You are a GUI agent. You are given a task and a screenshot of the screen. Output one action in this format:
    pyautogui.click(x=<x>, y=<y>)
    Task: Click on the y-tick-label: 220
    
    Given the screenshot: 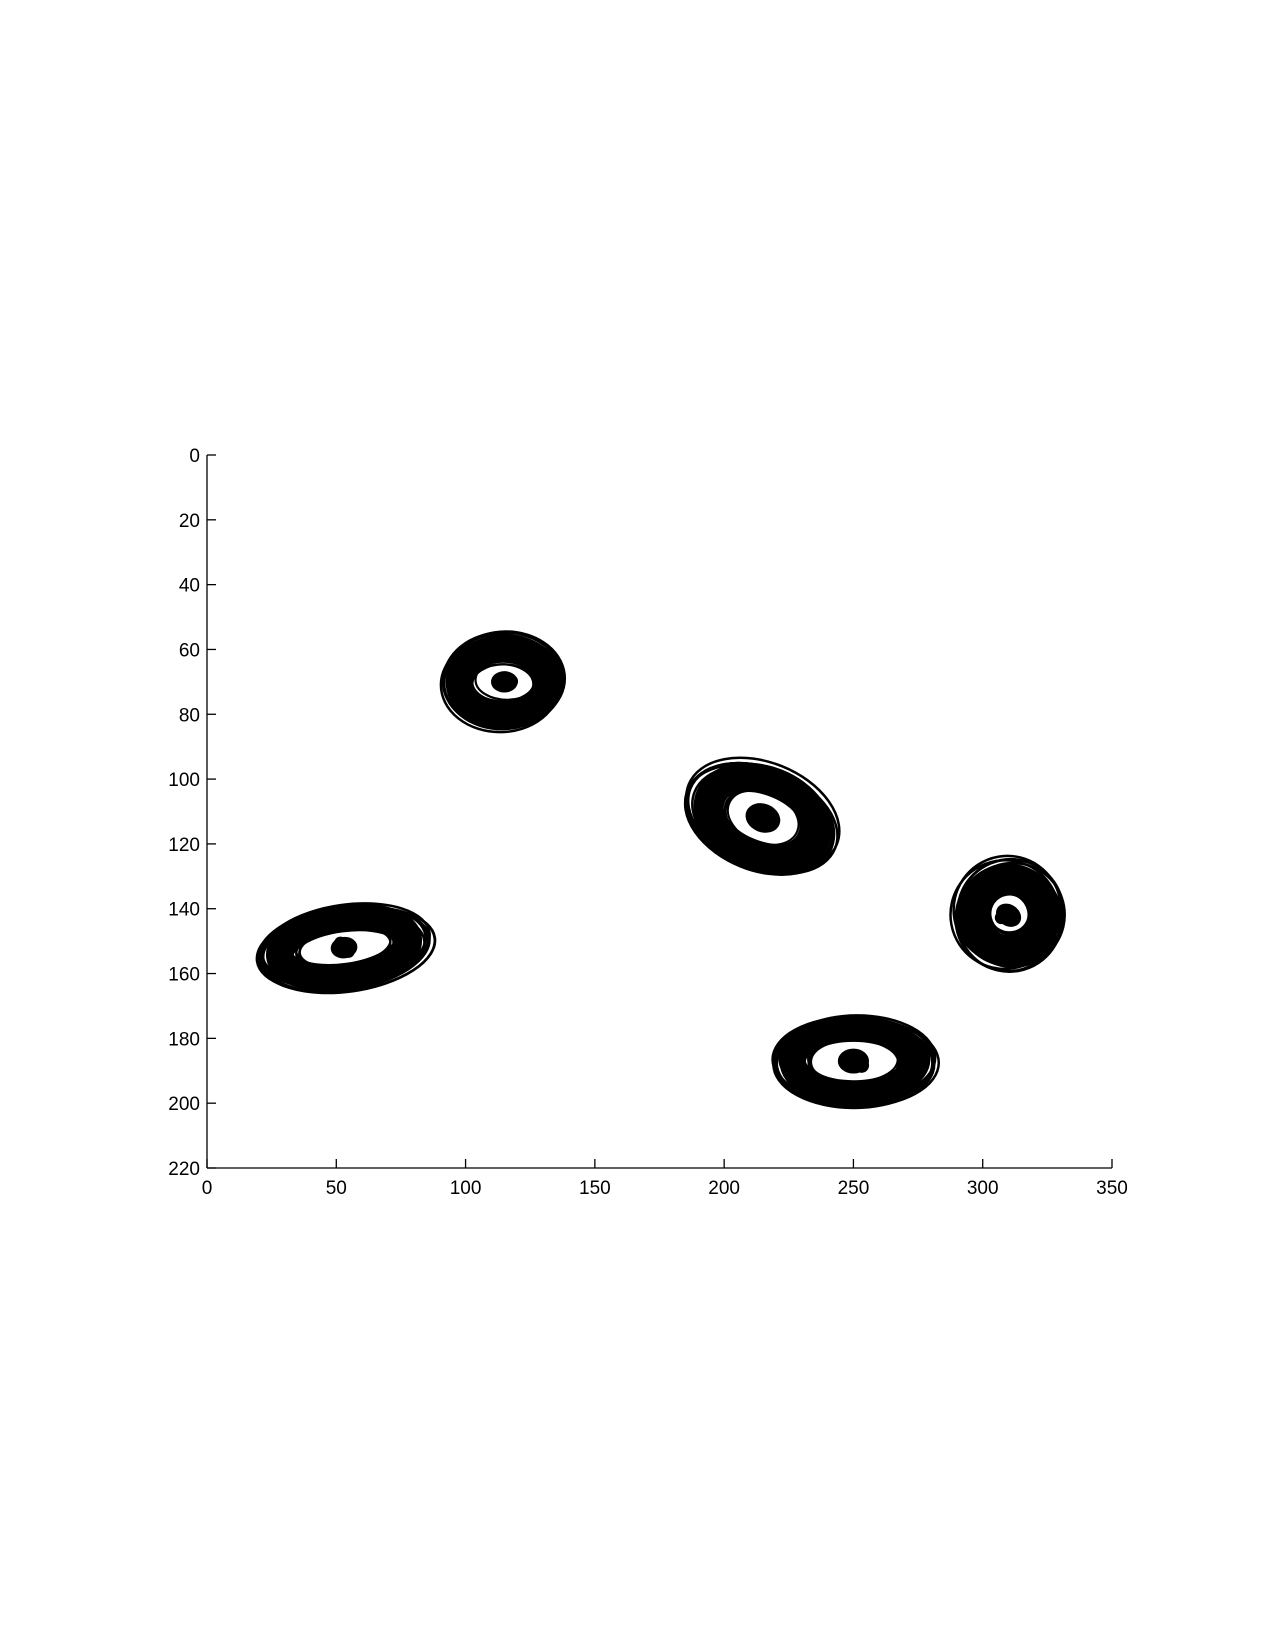 What is the action you would take?
    pyautogui.click(x=184, y=1169)
    